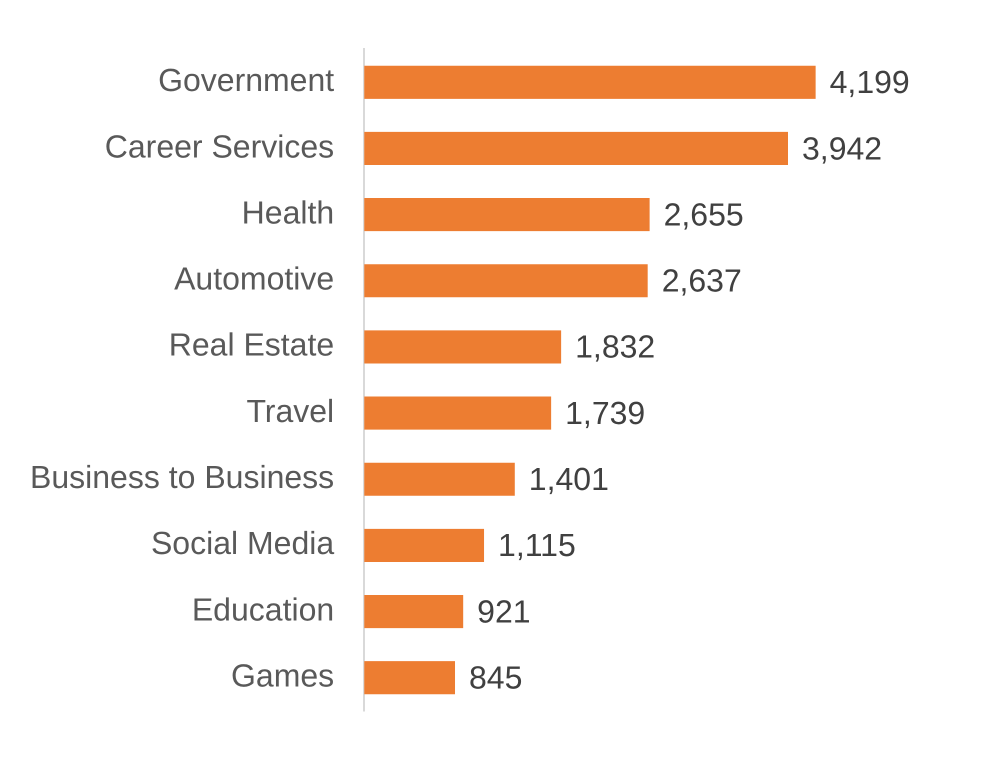  Describe the element at coordinates (704, 214) in the screenshot. I see `data-label: 2,655` at that location.